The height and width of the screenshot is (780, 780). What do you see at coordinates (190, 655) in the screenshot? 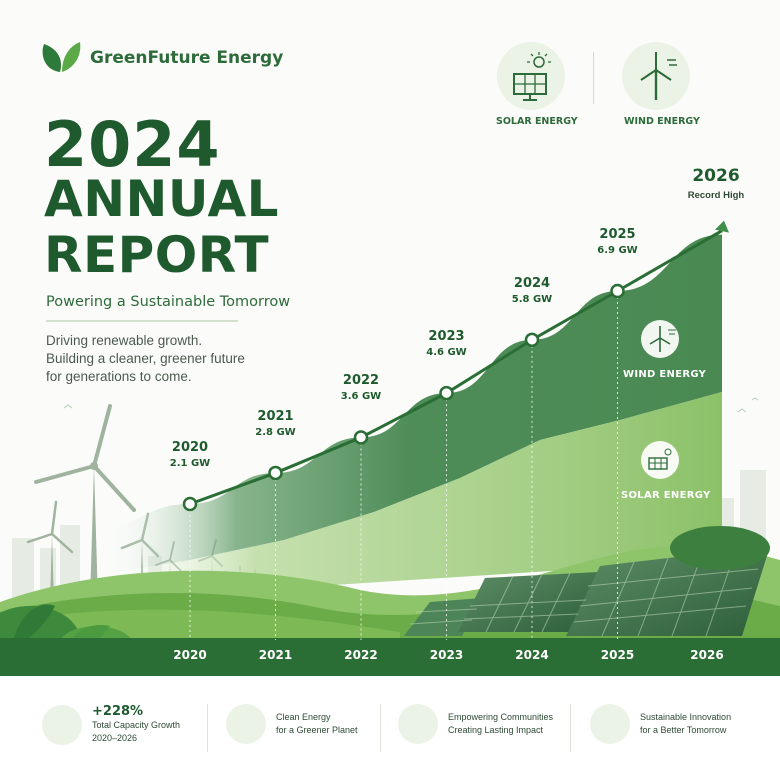
I see `x-tick-2020: 2020` at bounding box center [190, 655].